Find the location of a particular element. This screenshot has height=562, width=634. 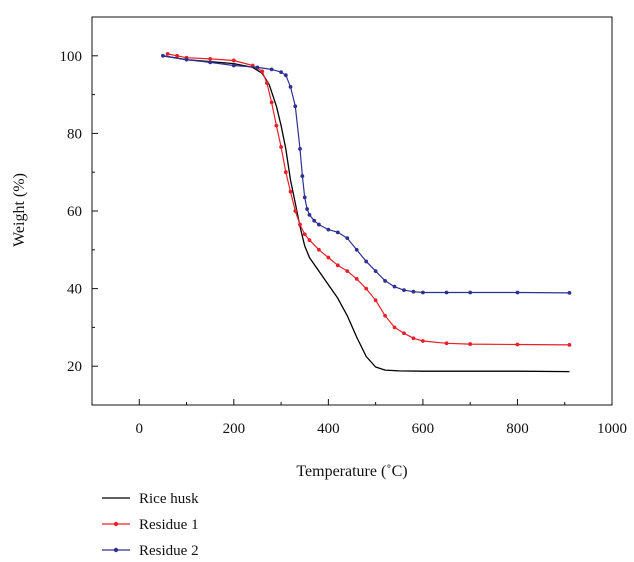

y-tick-label: 80 is located at coordinates (74, 134).